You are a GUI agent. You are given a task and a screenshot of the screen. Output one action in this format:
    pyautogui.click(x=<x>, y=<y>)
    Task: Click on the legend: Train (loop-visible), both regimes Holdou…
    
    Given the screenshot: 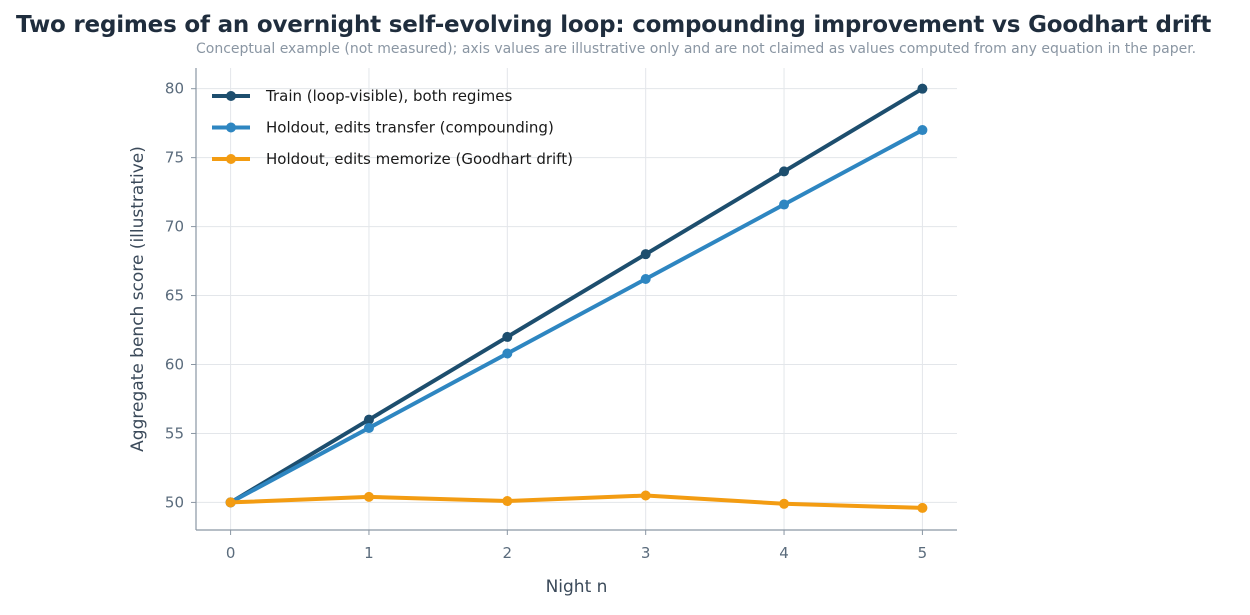 What is the action you would take?
    pyautogui.click(x=392, y=127)
    